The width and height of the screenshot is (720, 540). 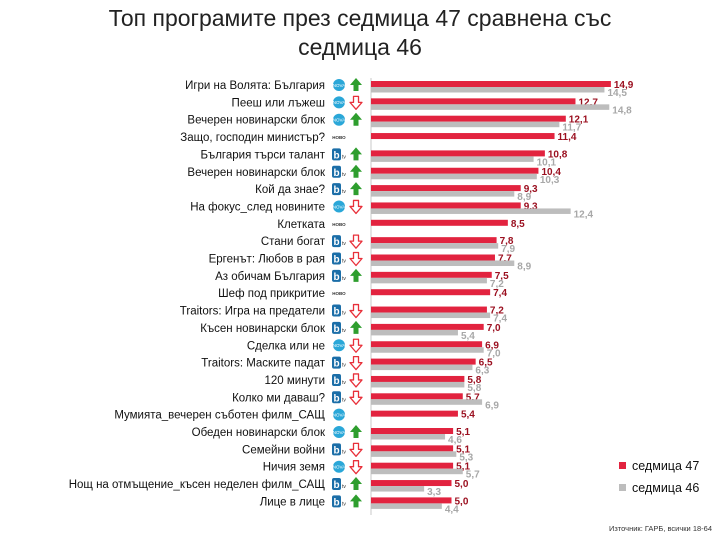 I want to click on value-label-week46: 6,9, so click(x=492, y=405).